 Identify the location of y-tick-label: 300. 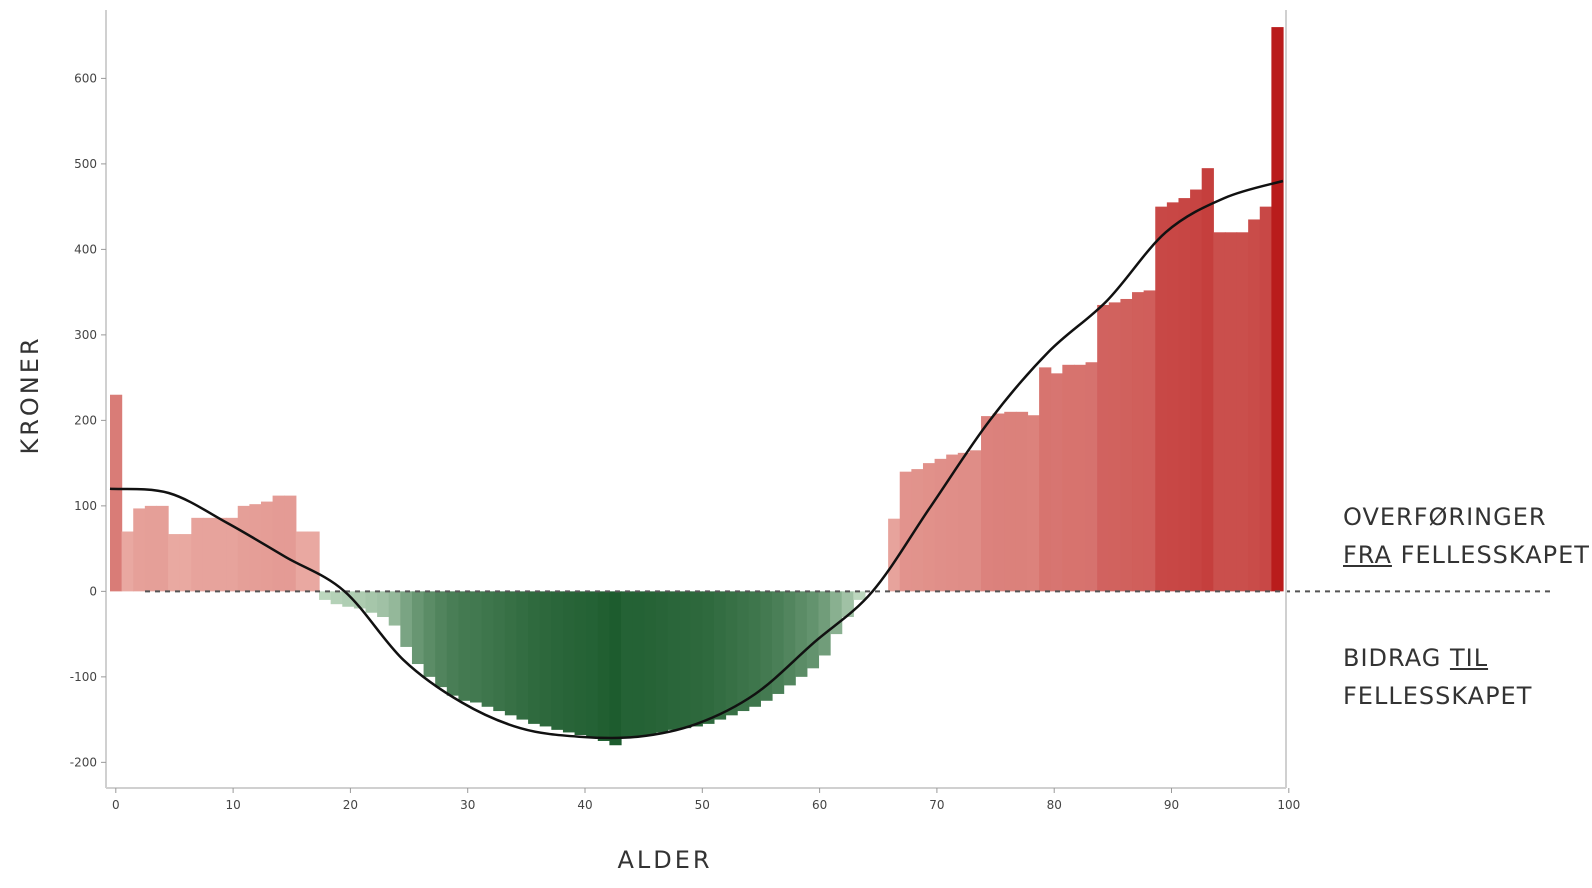
(85, 335).